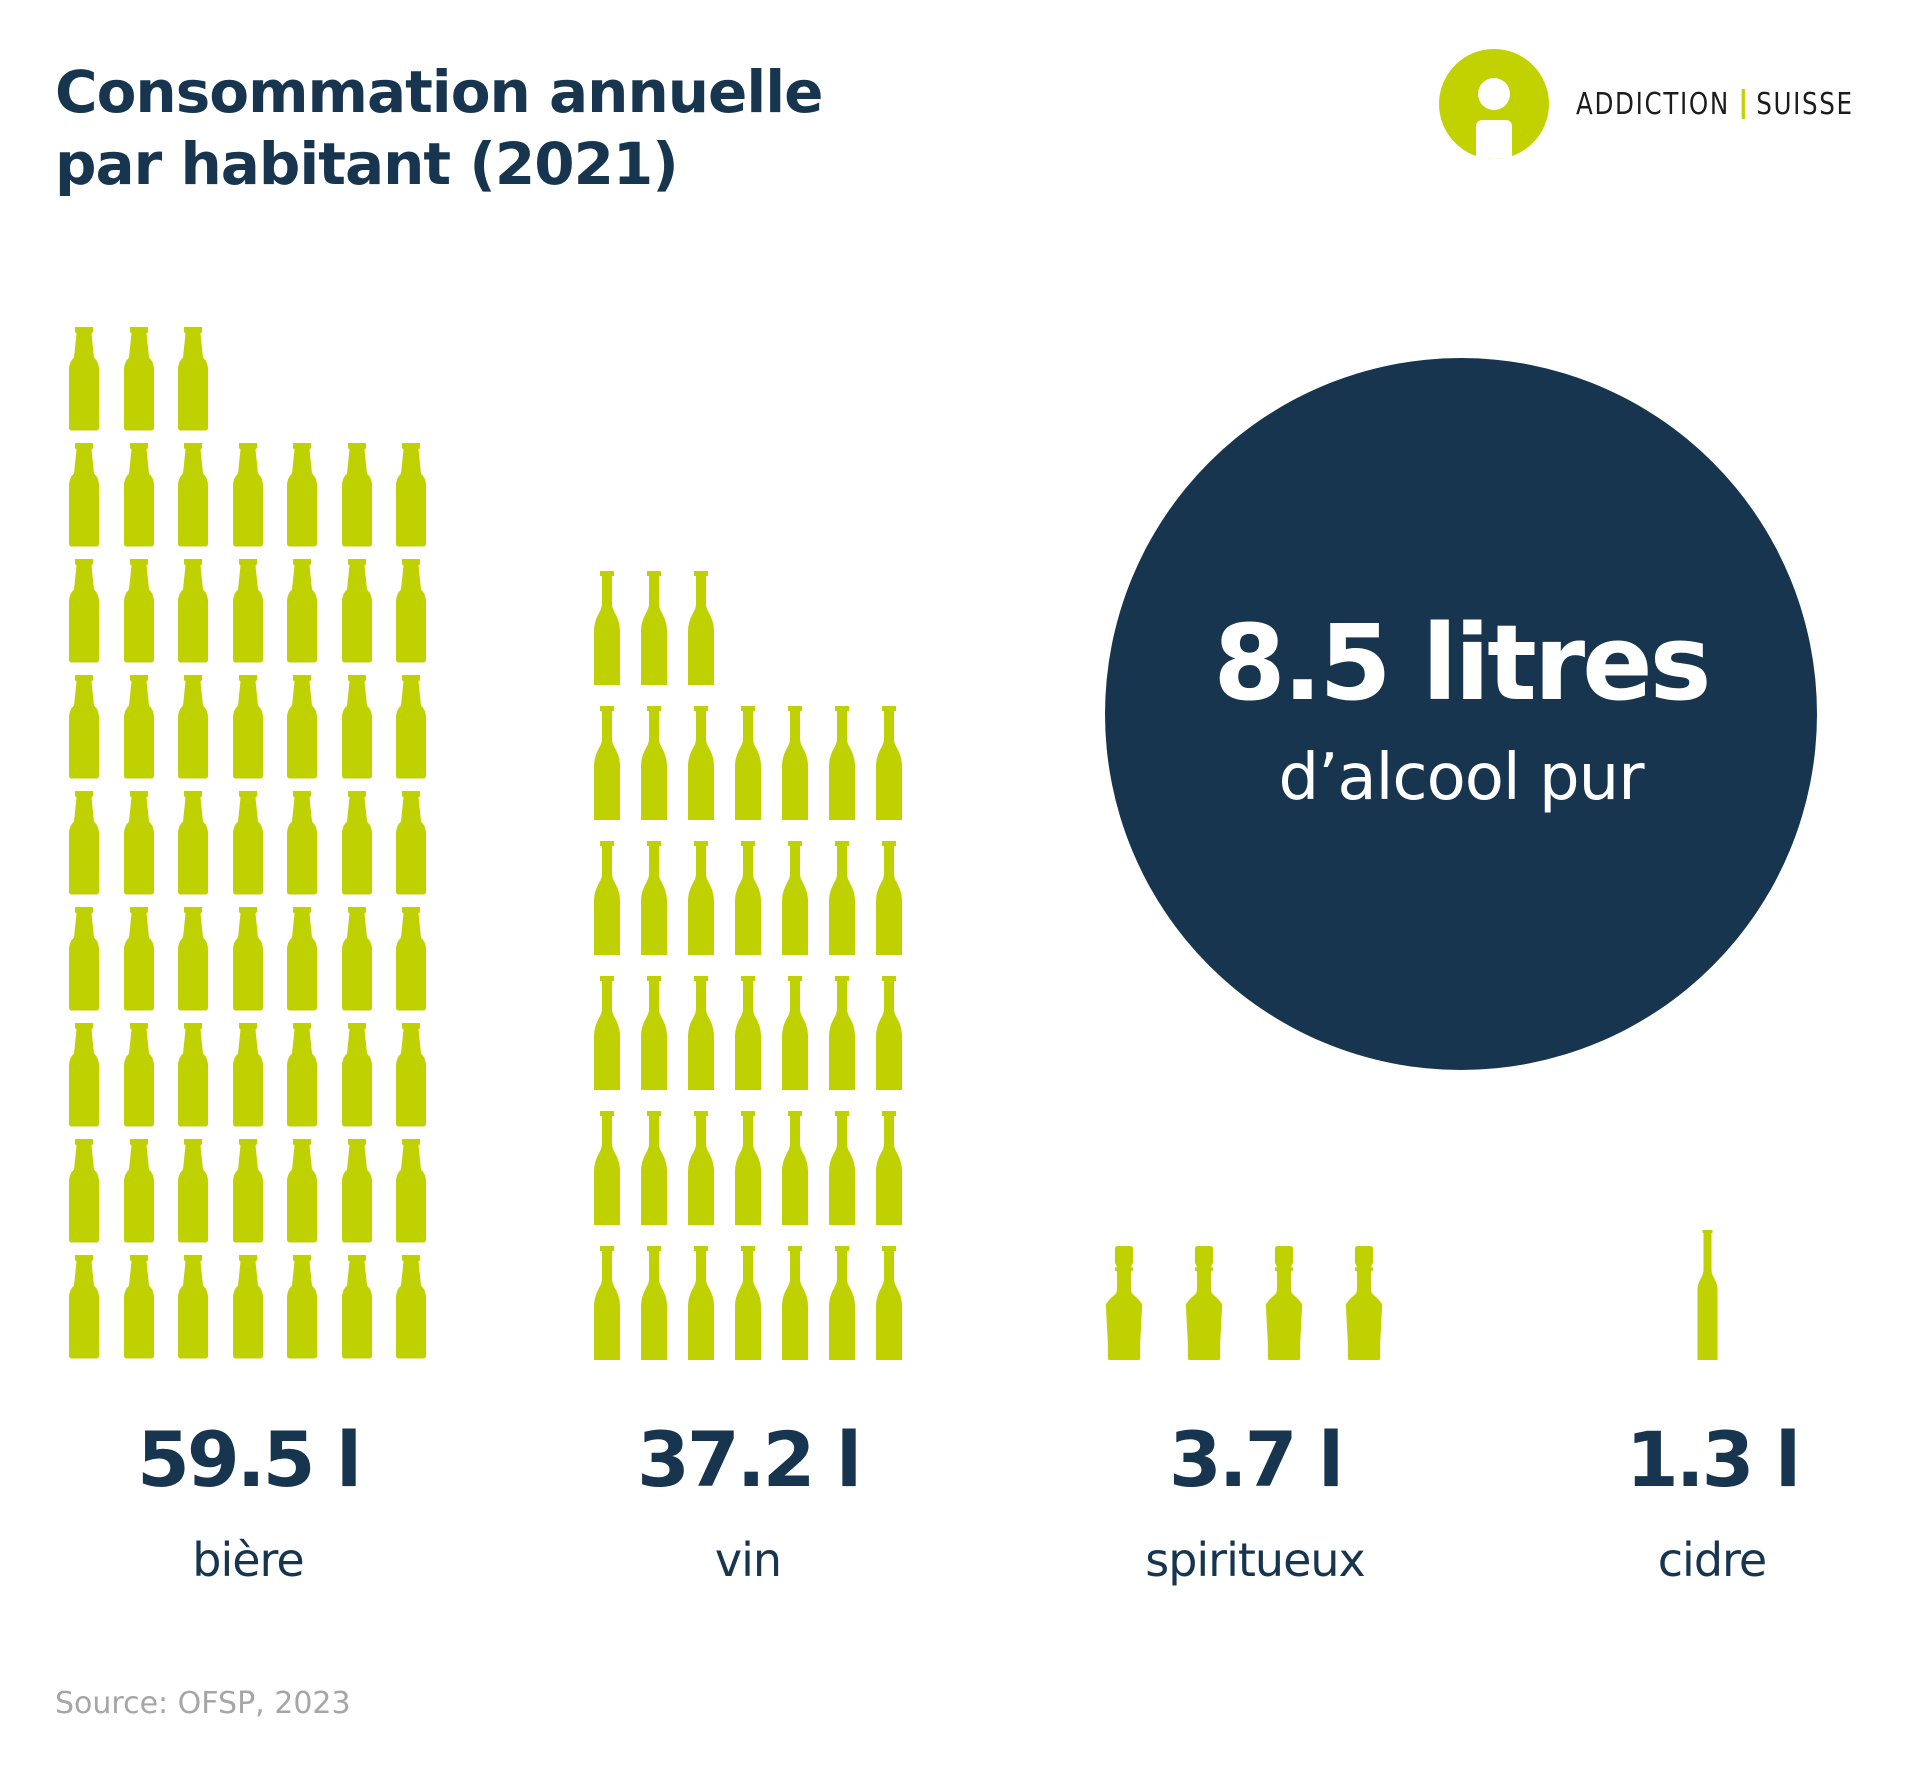 This screenshot has width=1920, height=1773. What do you see at coordinates (1494, 104) in the screenshot?
I see `addiction-suisse-logo-icon` at bounding box center [1494, 104].